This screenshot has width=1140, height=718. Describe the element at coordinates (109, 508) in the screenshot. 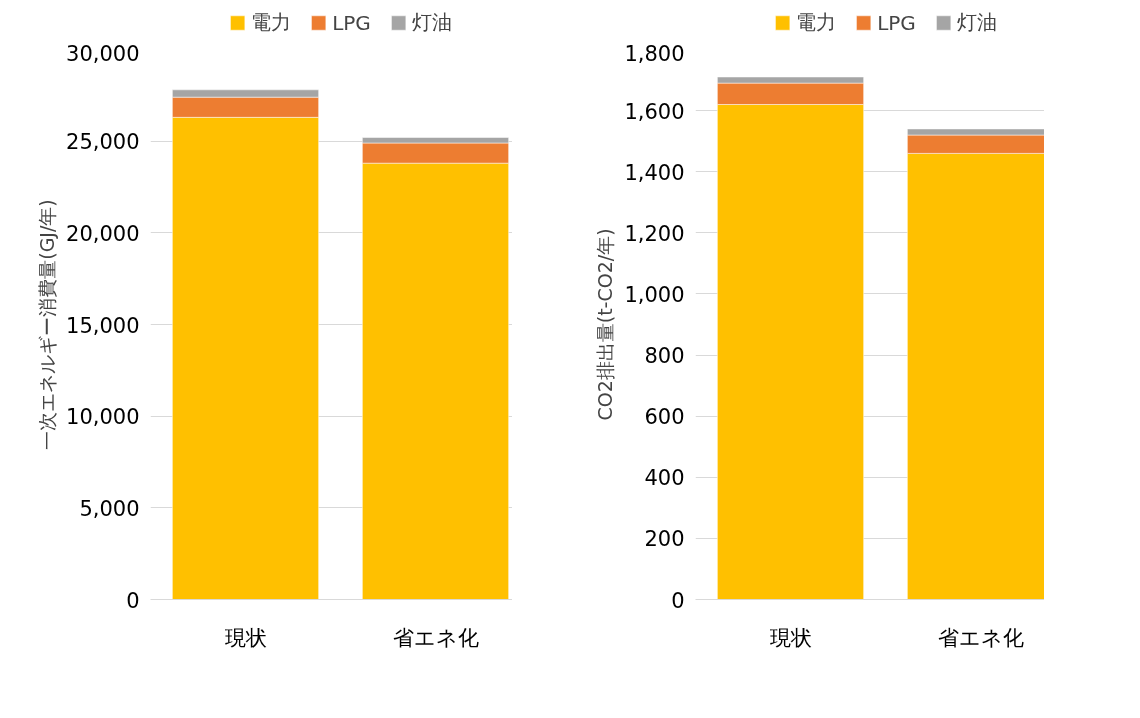

I see `y-tick-label: 5,000` at that location.